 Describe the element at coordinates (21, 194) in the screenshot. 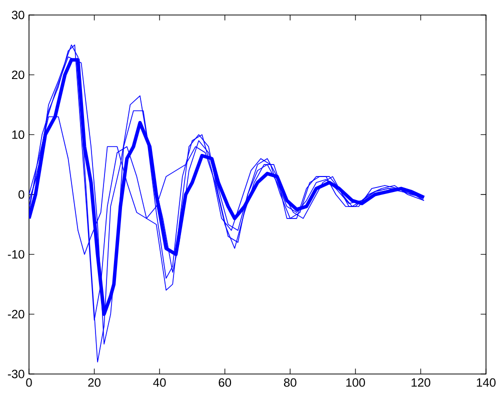

I see `y-tick-label: 0` at that location.